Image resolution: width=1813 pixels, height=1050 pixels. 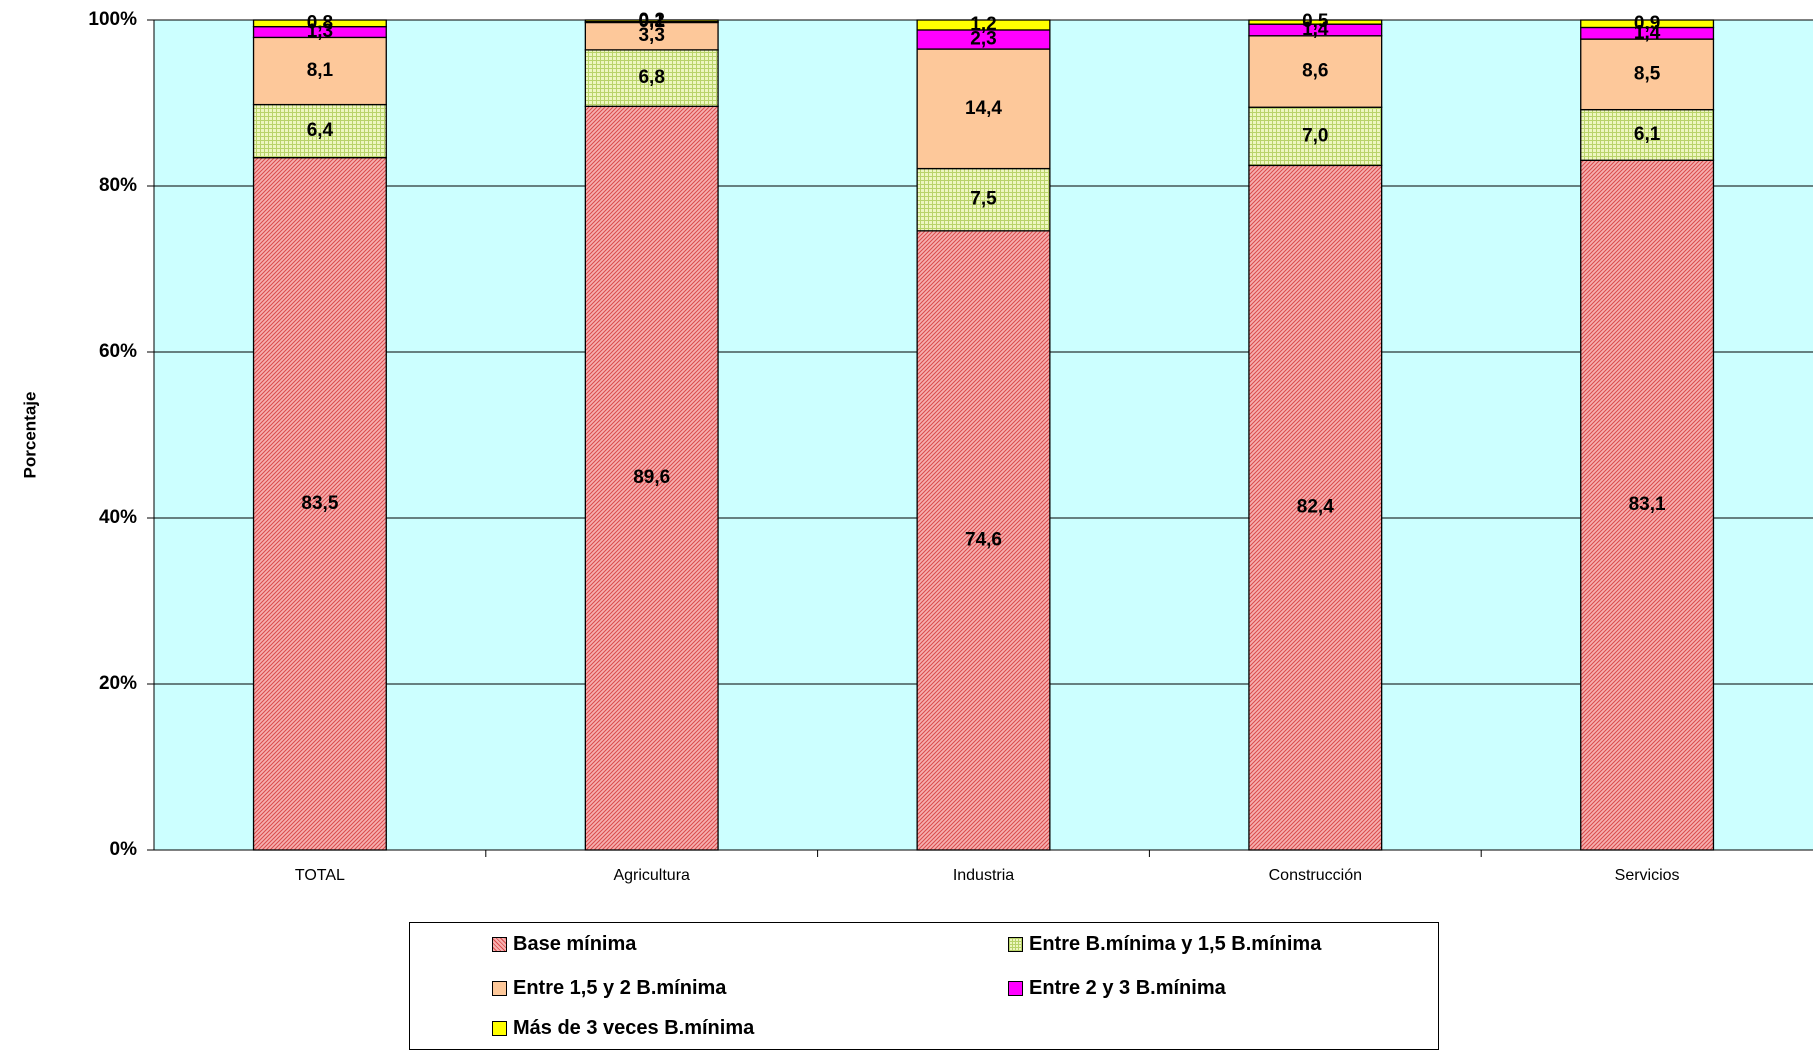 I want to click on x-tick-label: Construcción, so click(x=1315, y=875).